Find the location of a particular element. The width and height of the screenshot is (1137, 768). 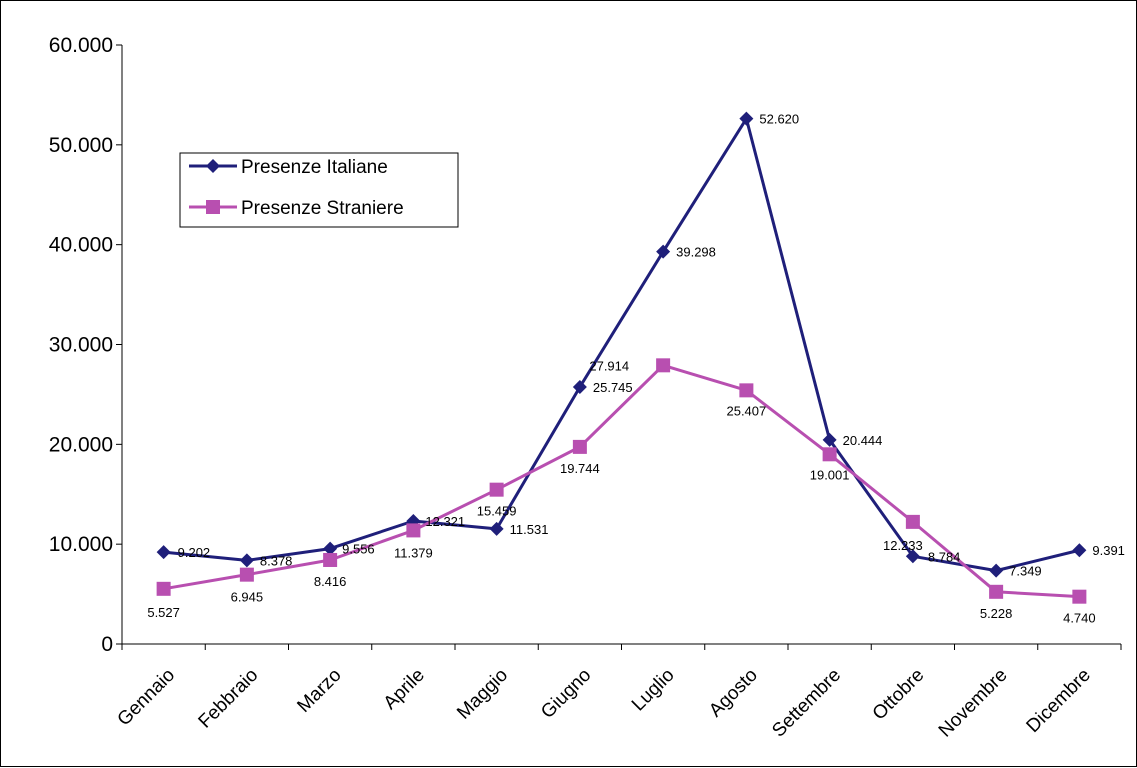

data-label: 15.459 is located at coordinates (497, 511).